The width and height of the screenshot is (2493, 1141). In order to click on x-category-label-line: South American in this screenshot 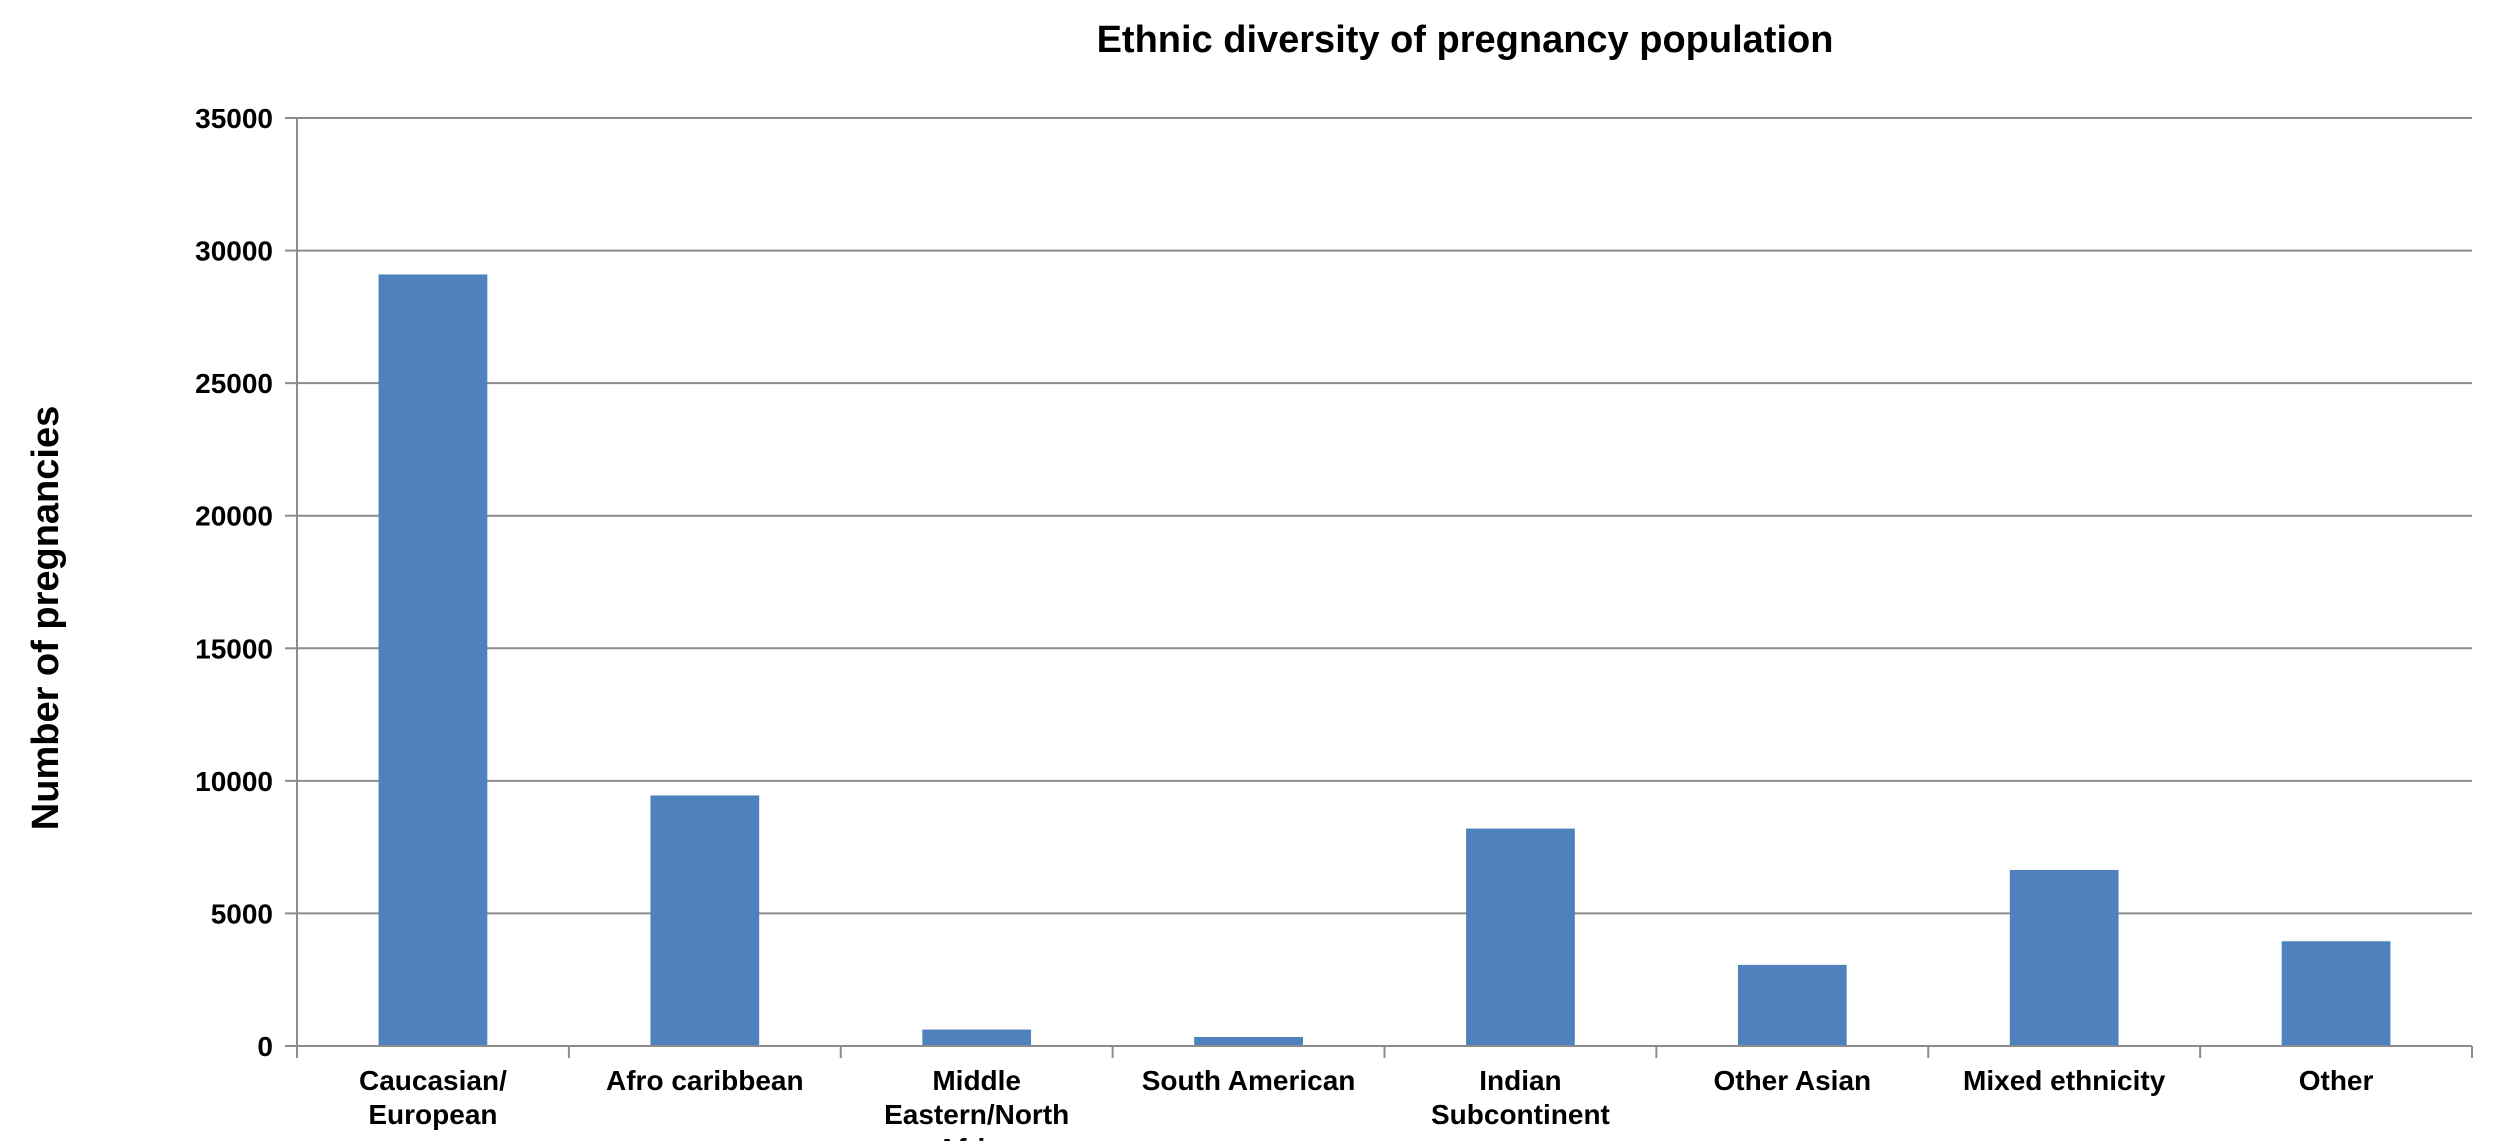, I will do `click(1249, 1080)`.